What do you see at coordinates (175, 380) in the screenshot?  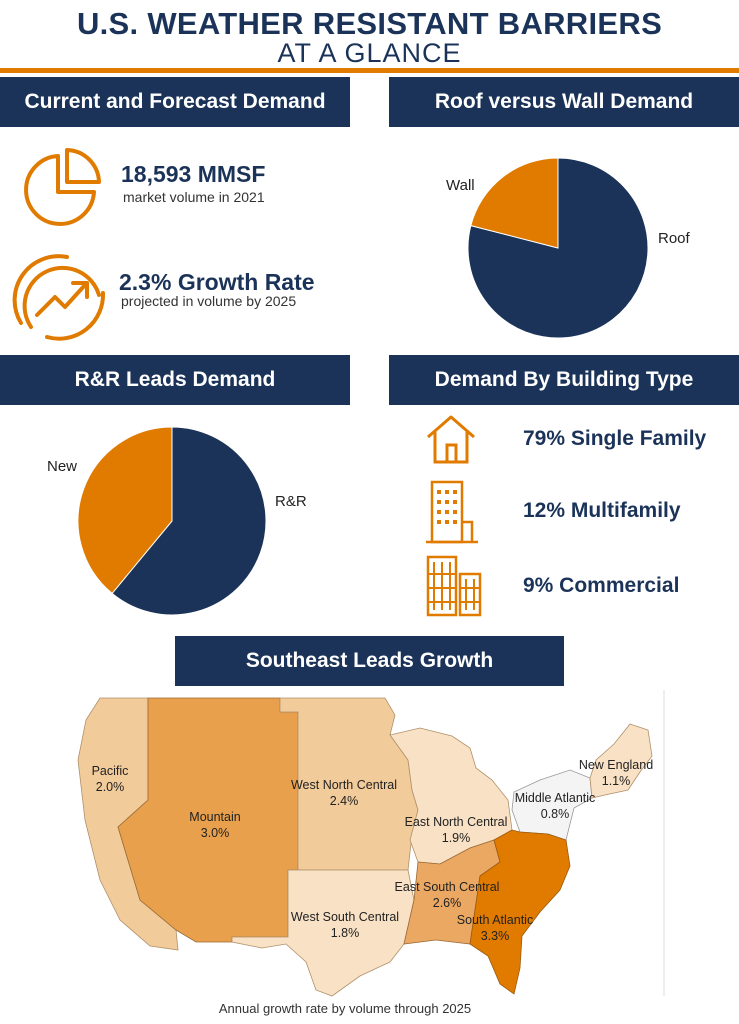 I see `section-header-rr: R&R Leads Demand` at bounding box center [175, 380].